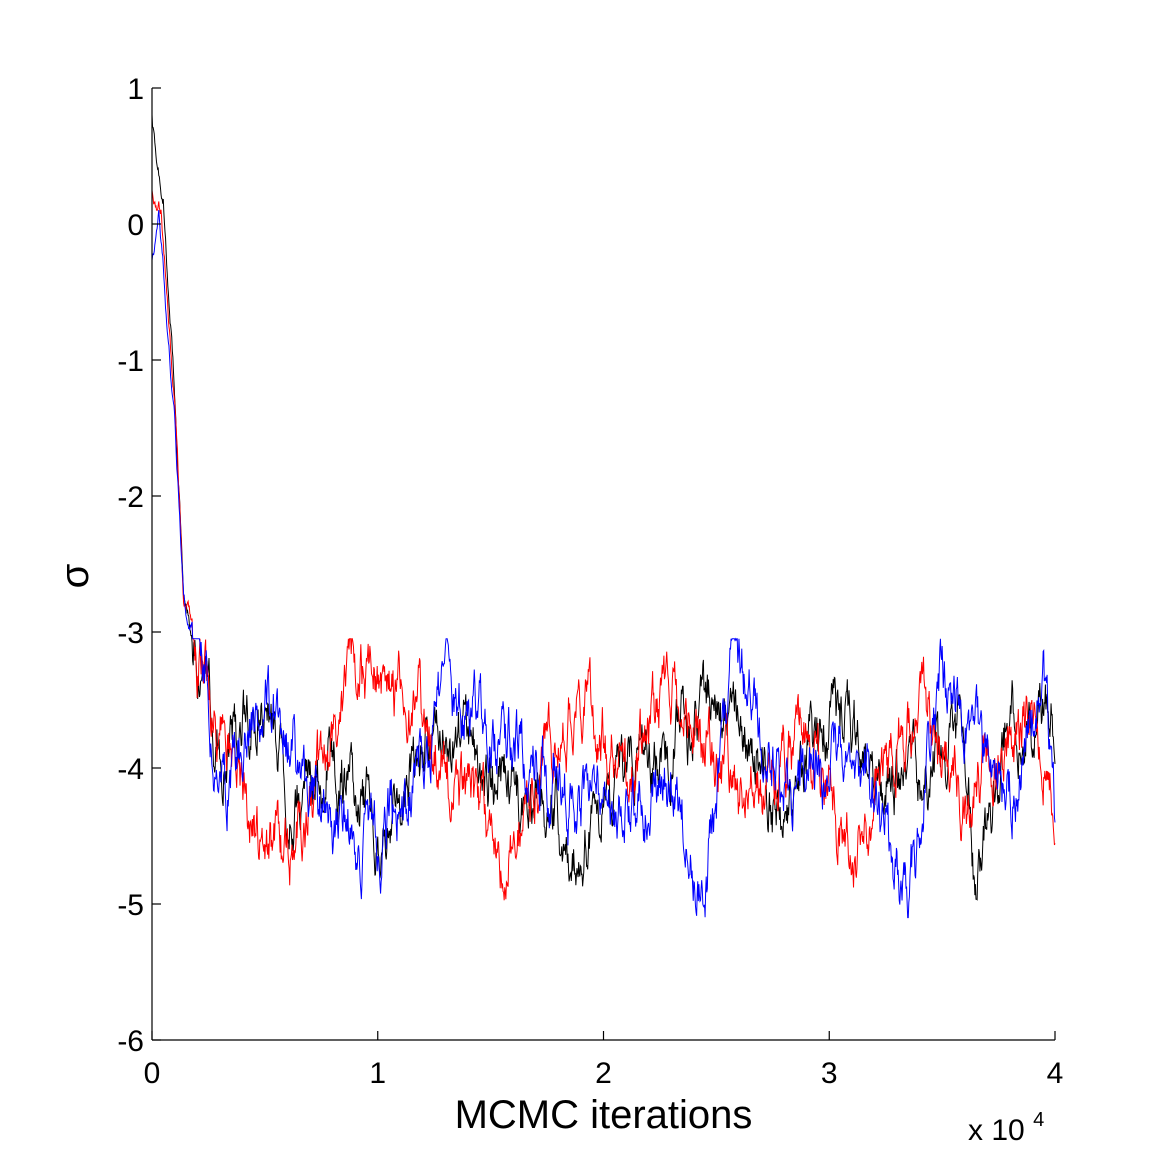 This screenshot has width=1166, height=1167. I want to click on y-ticks: 1 0 -1 -2 -3 -4 -5 -6, so click(139, 565).